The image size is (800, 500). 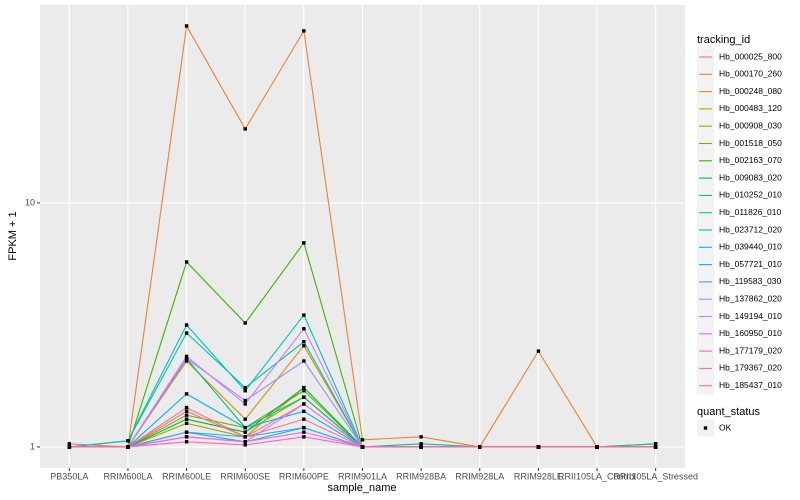 I want to click on y-tick-label: 1, so click(x=32, y=446).